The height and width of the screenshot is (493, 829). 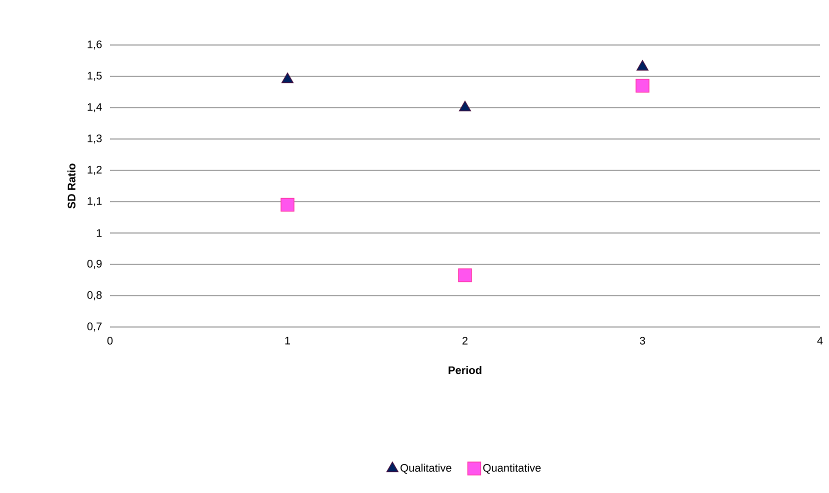 What do you see at coordinates (110, 340) in the screenshot?
I see `x-tick-label: 0` at bounding box center [110, 340].